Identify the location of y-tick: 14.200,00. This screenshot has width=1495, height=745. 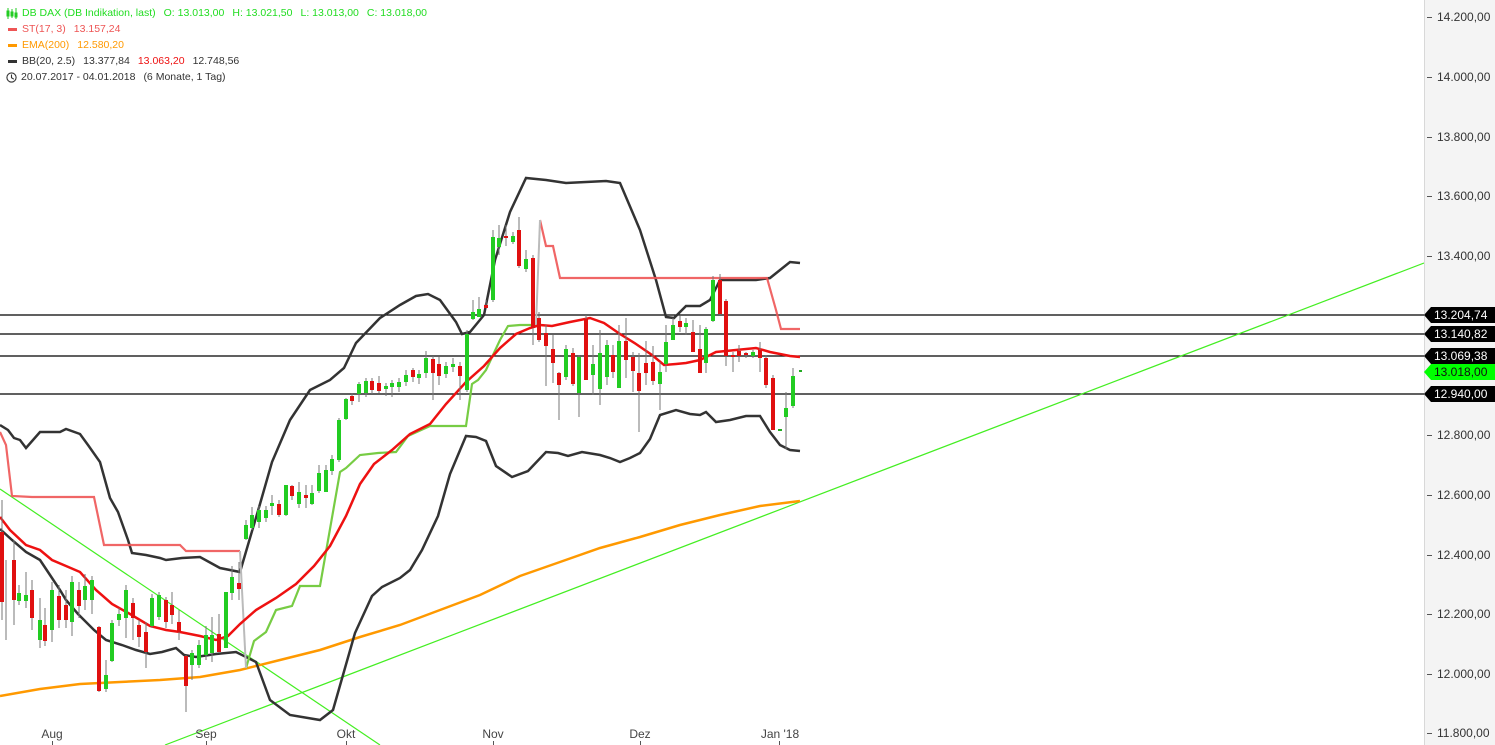
(1458, 17).